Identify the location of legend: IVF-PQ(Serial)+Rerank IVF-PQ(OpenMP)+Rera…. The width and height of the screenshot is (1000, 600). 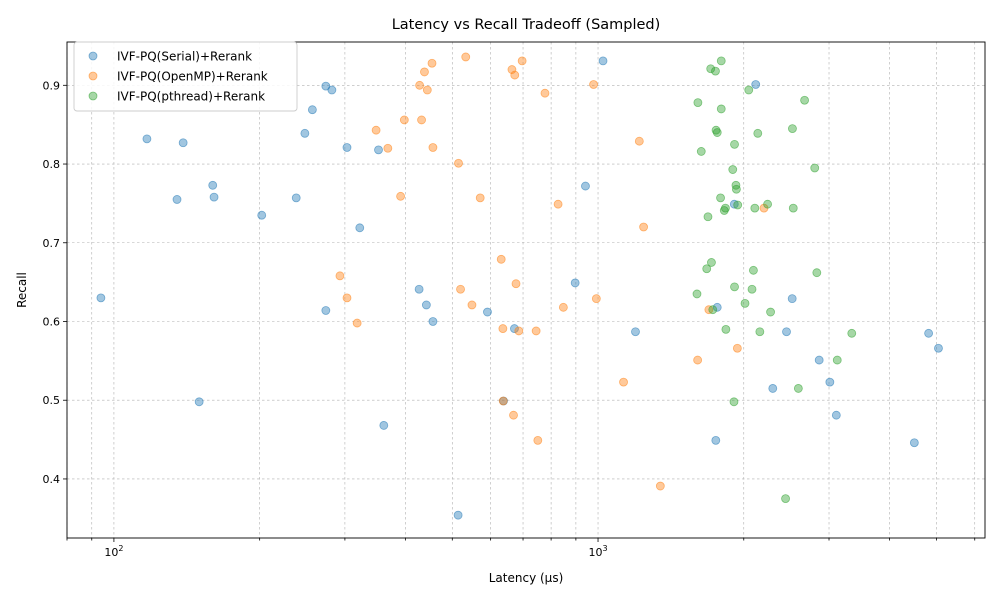
(185, 76).